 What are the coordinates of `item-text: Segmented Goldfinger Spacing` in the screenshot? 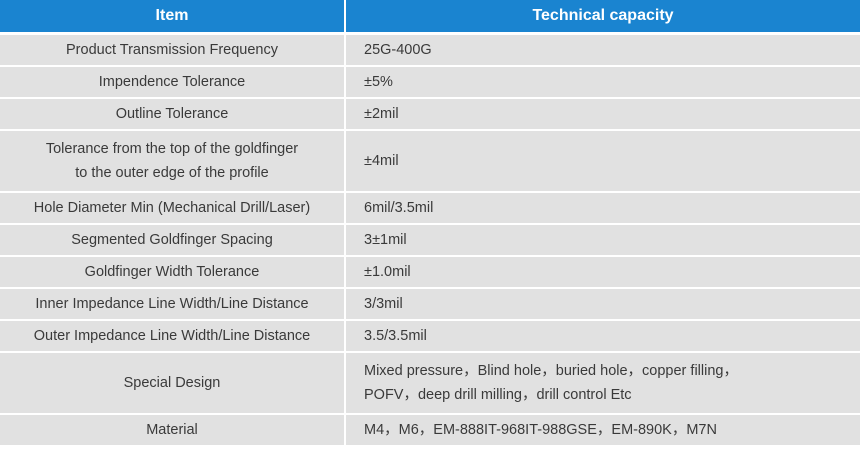 It's located at (172, 240).